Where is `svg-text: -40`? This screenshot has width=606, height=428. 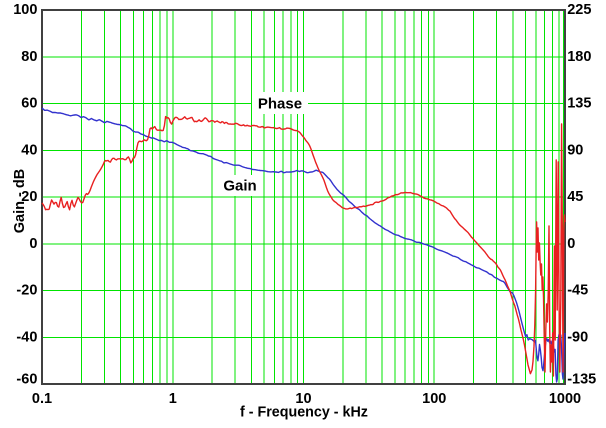 svg-text: -40 is located at coordinates (26, 337).